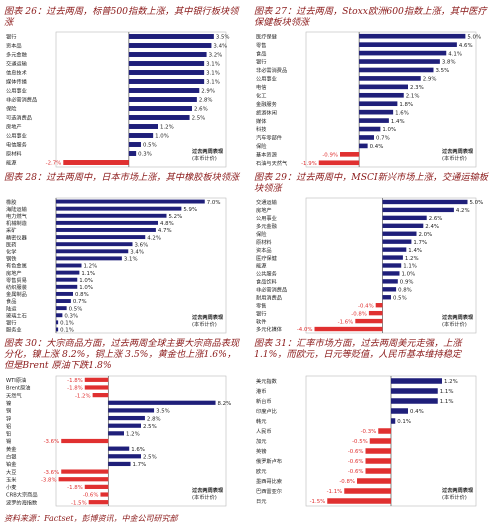  I want to click on category-label: 食品饮料, so click(266, 282).